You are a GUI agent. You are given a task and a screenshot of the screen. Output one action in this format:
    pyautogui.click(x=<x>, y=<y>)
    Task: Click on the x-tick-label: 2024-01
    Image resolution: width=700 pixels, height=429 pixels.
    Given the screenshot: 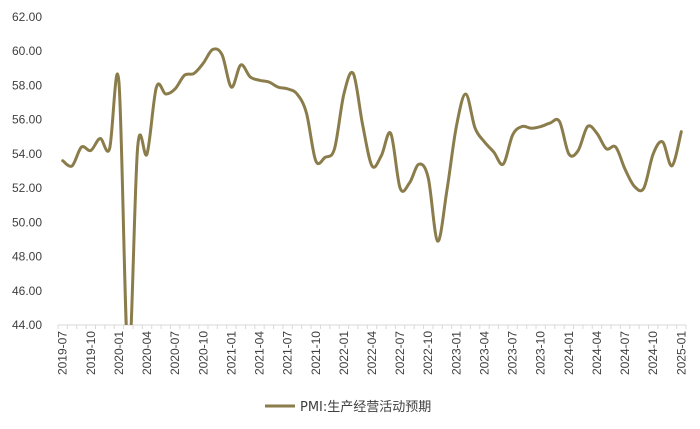 What is the action you would take?
    pyautogui.click(x=569, y=353)
    